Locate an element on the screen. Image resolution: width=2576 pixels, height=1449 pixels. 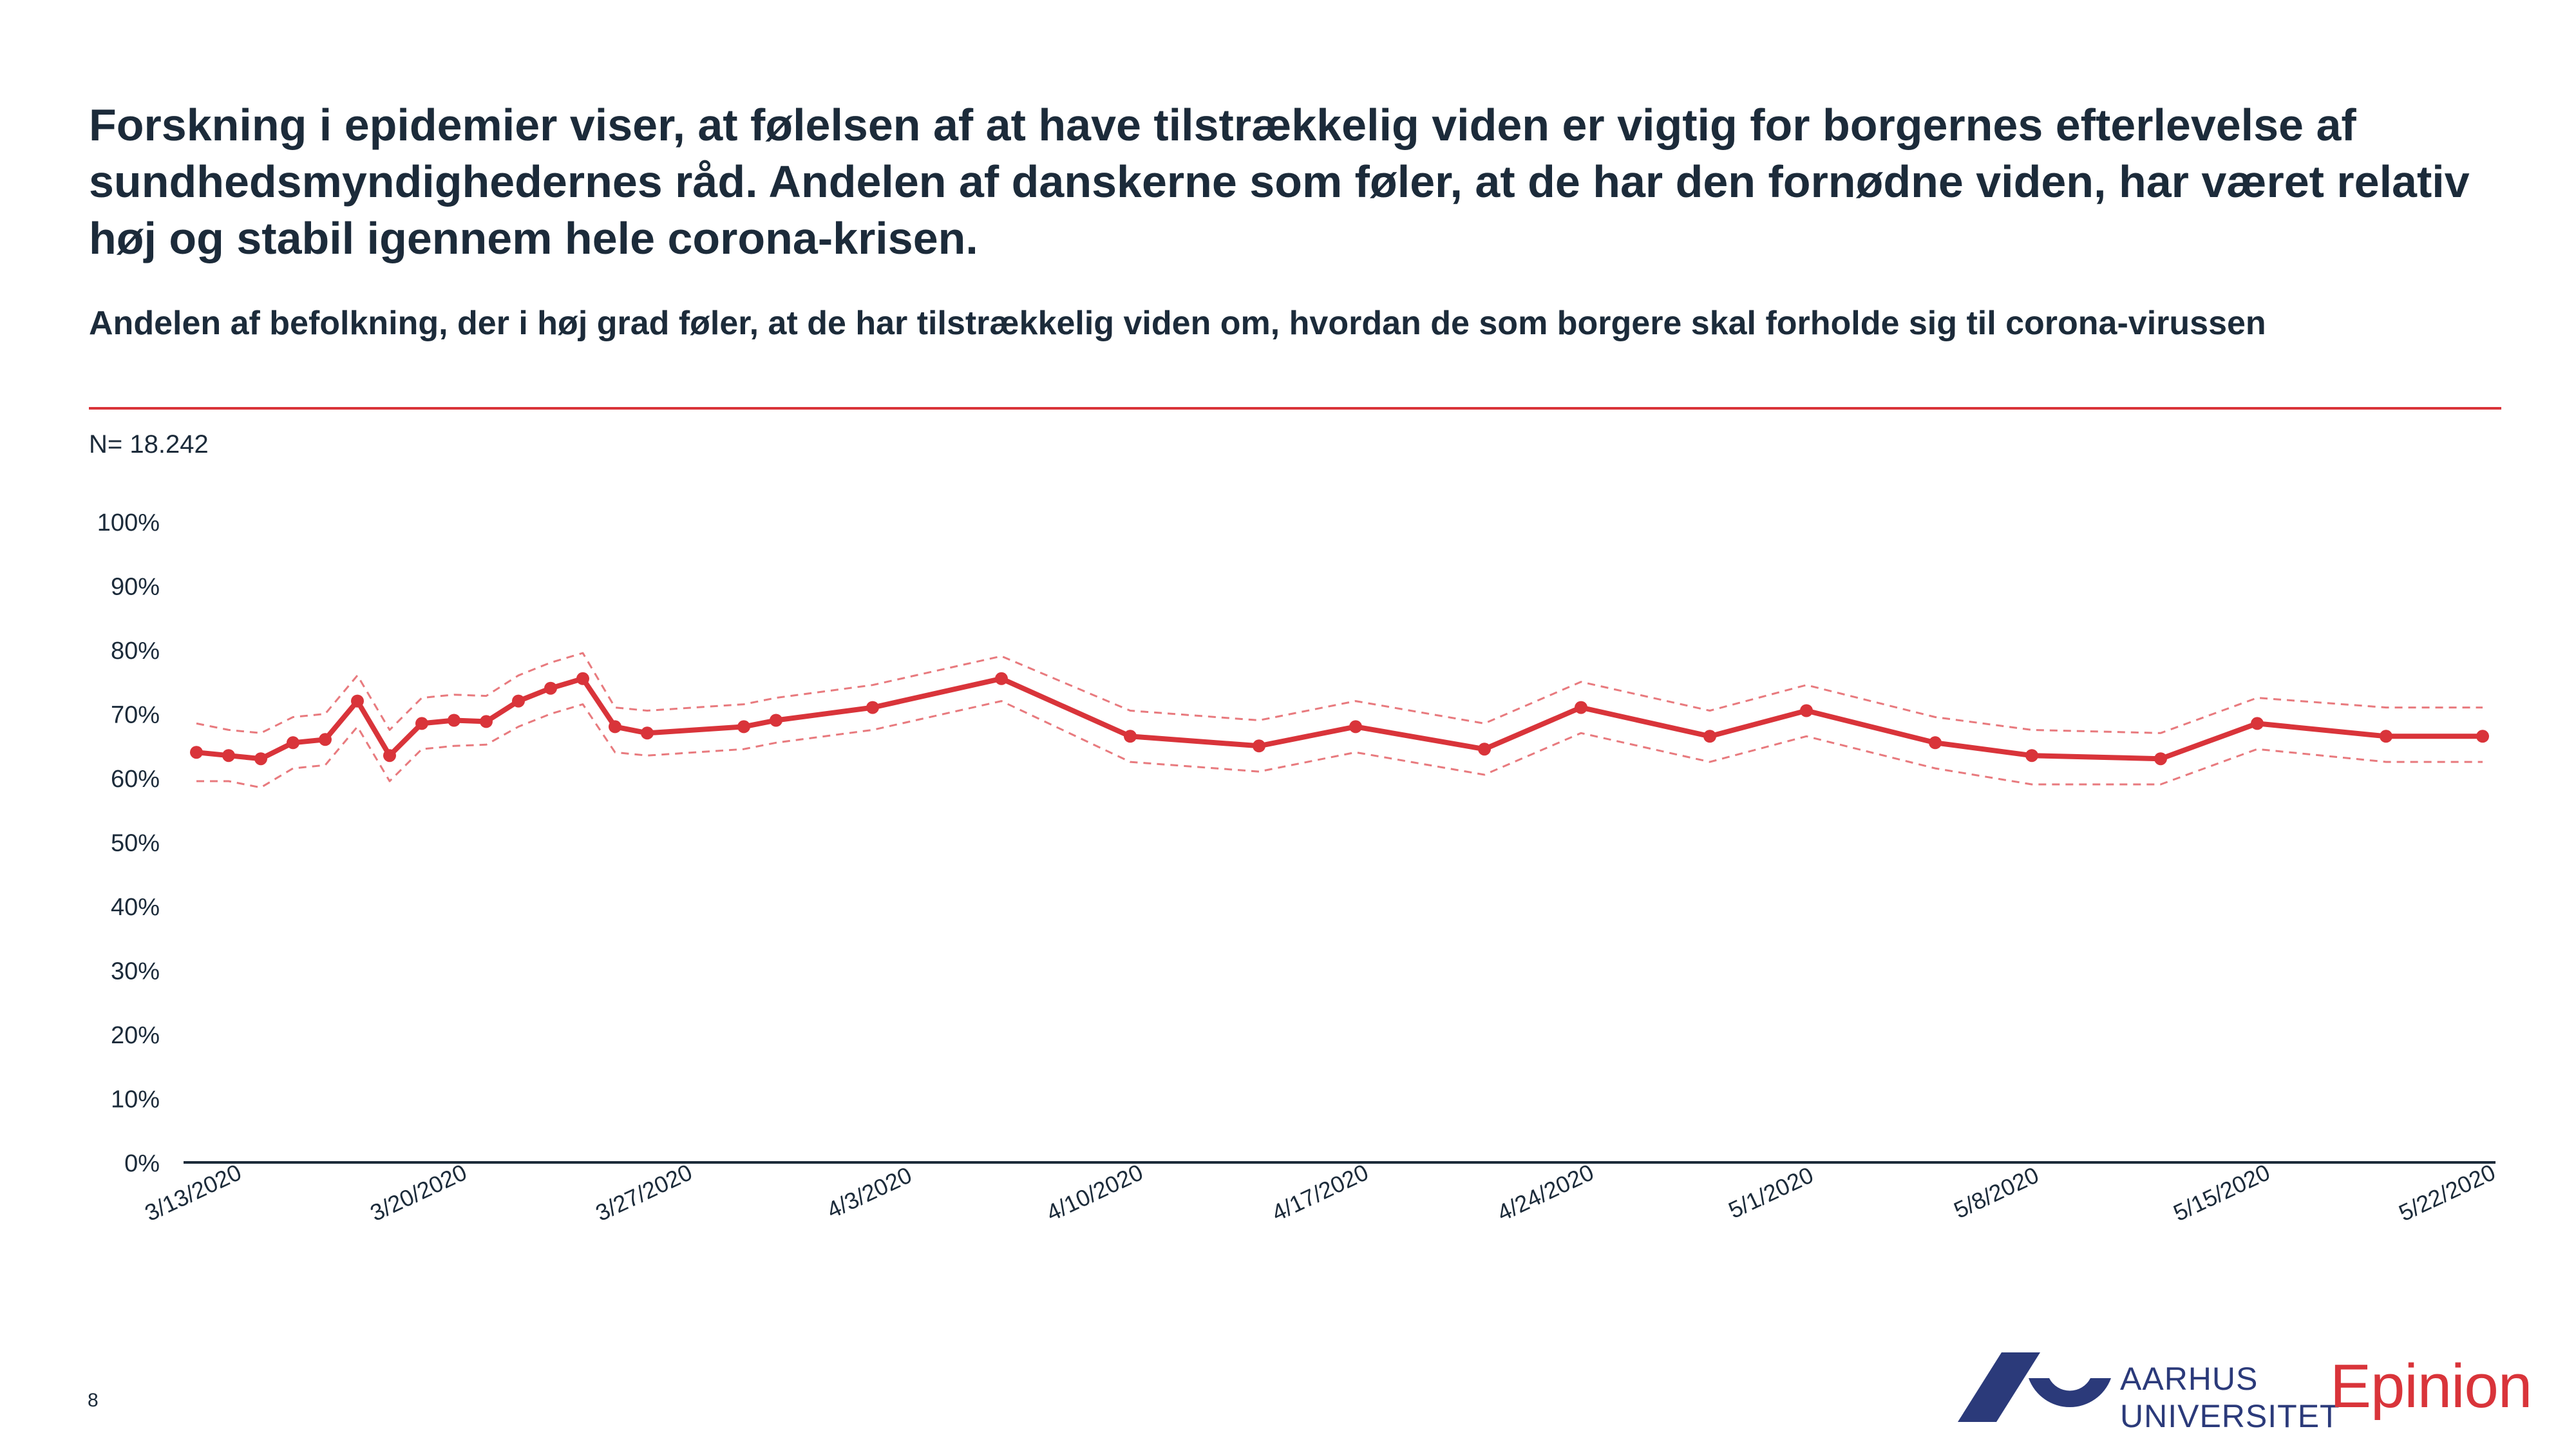
x-tick-label: 4/10/2020 is located at coordinates (1094, 1192).